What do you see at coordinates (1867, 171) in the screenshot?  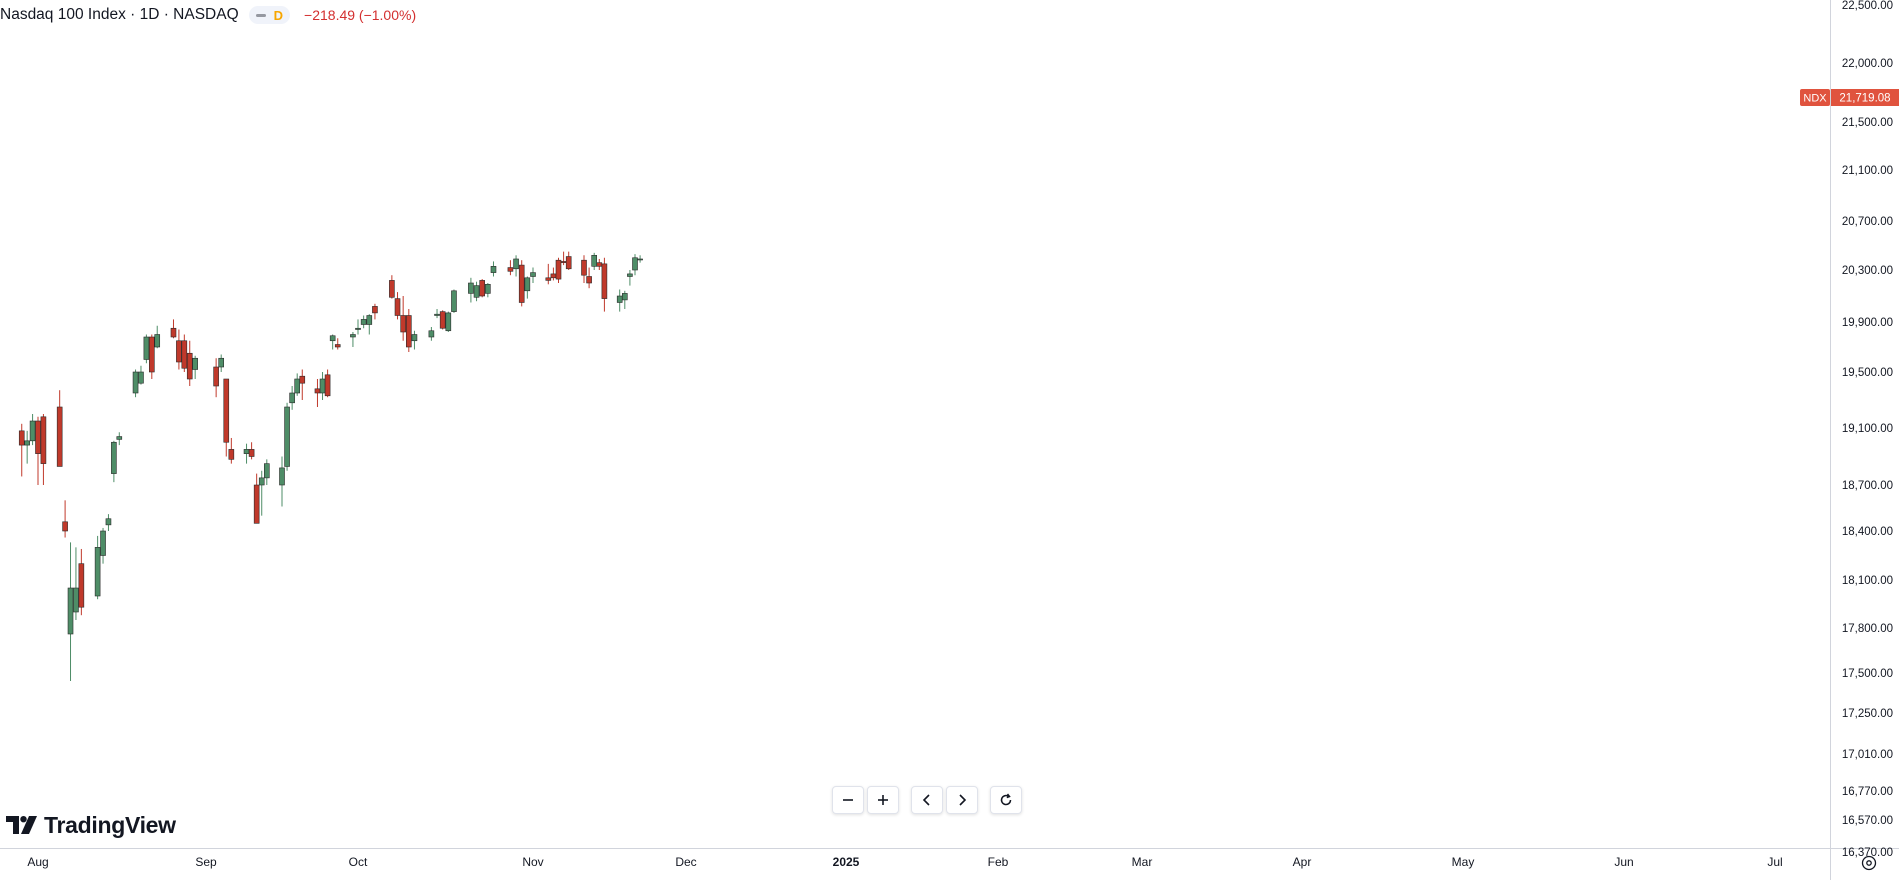 I see `y-tick-label: 21,100.00` at bounding box center [1867, 171].